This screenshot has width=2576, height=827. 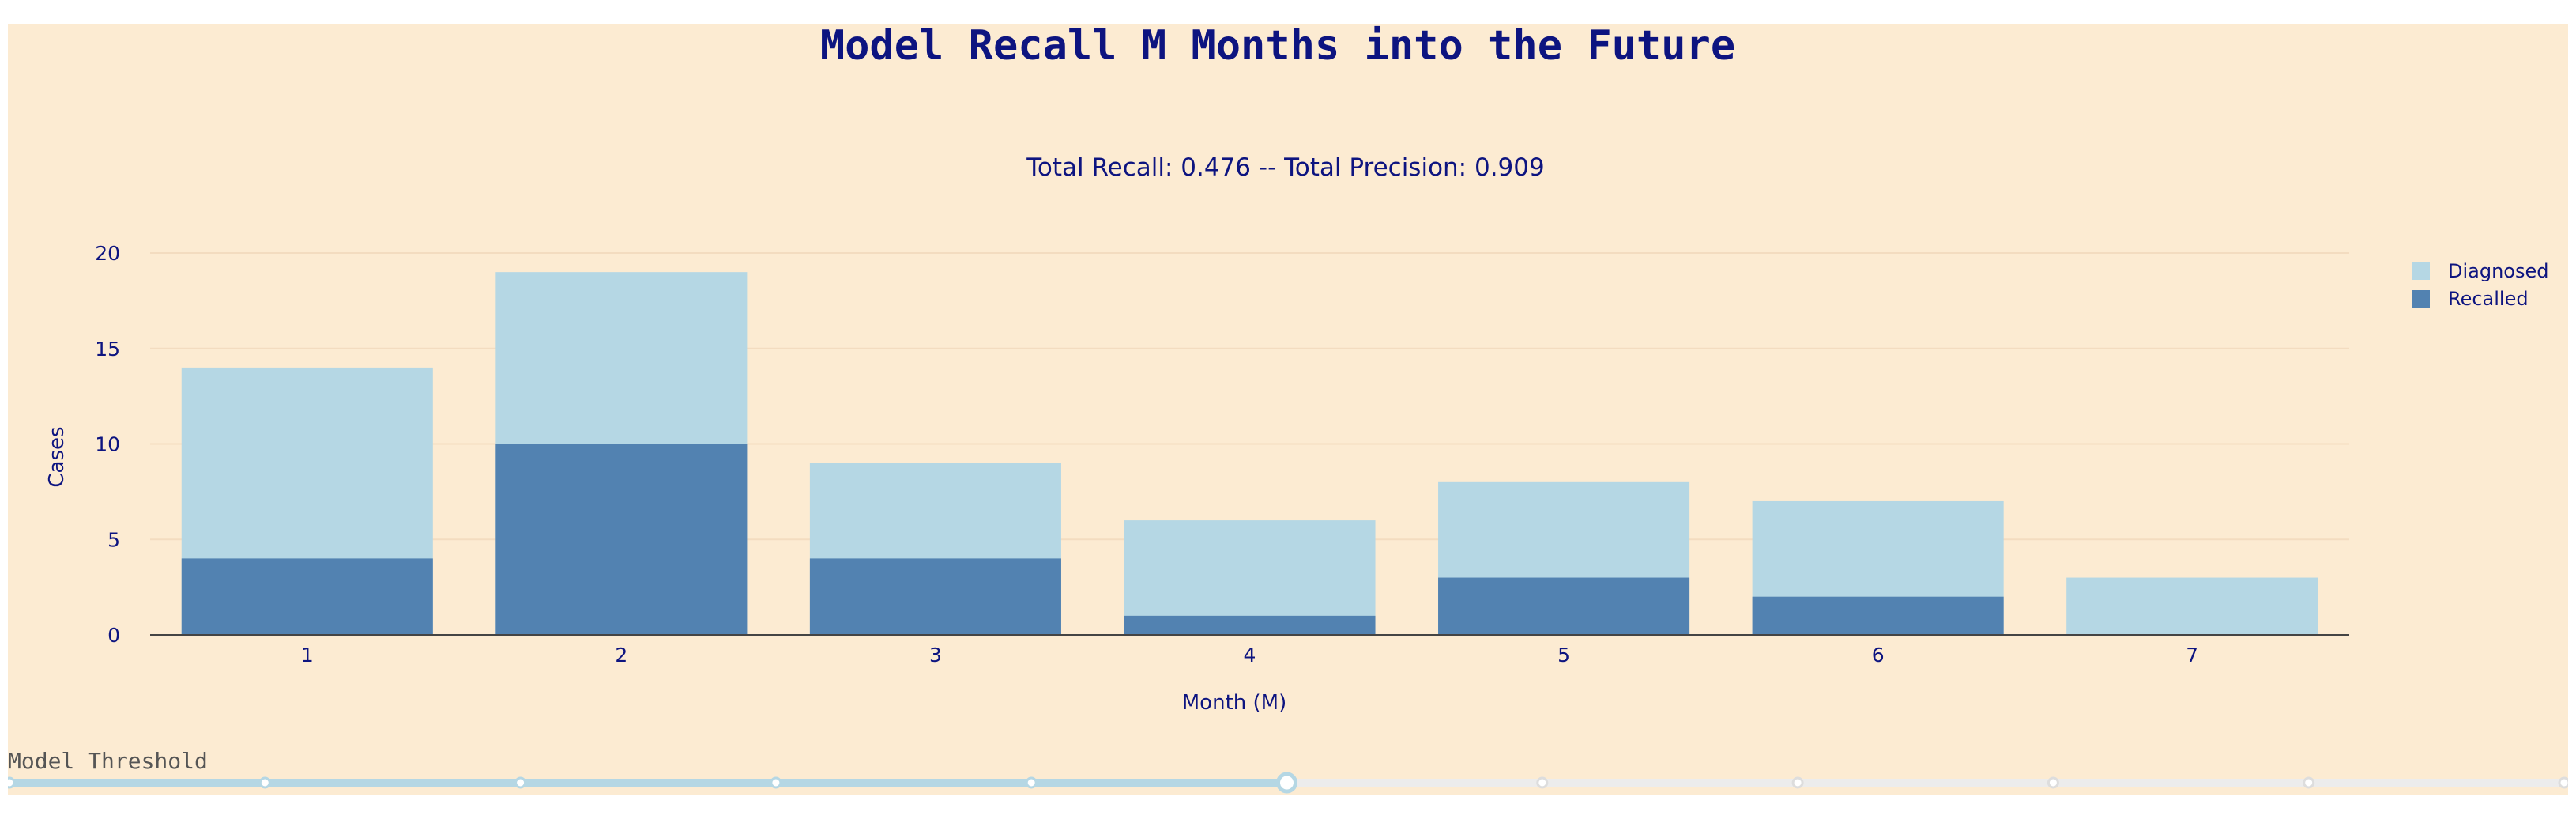 I want to click on x-tick-label: 1, so click(x=307, y=655).